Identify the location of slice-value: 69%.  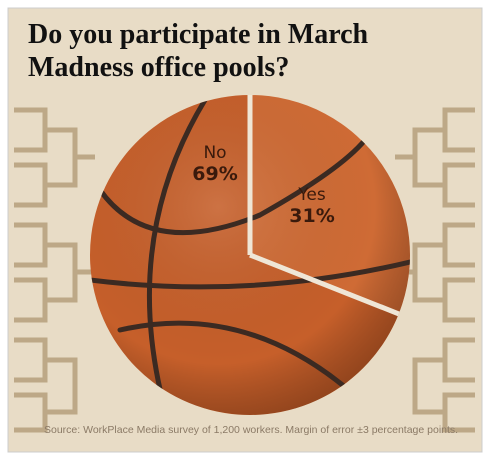
(214, 174).